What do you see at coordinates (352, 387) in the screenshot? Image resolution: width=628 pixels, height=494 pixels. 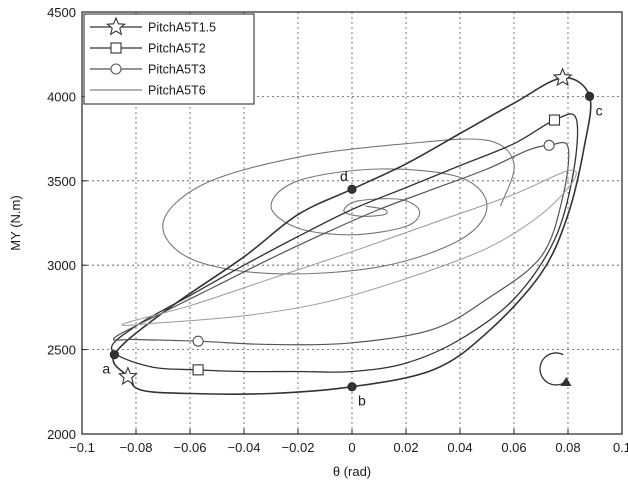 I see `point-b-dot` at bounding box center [352, 387].